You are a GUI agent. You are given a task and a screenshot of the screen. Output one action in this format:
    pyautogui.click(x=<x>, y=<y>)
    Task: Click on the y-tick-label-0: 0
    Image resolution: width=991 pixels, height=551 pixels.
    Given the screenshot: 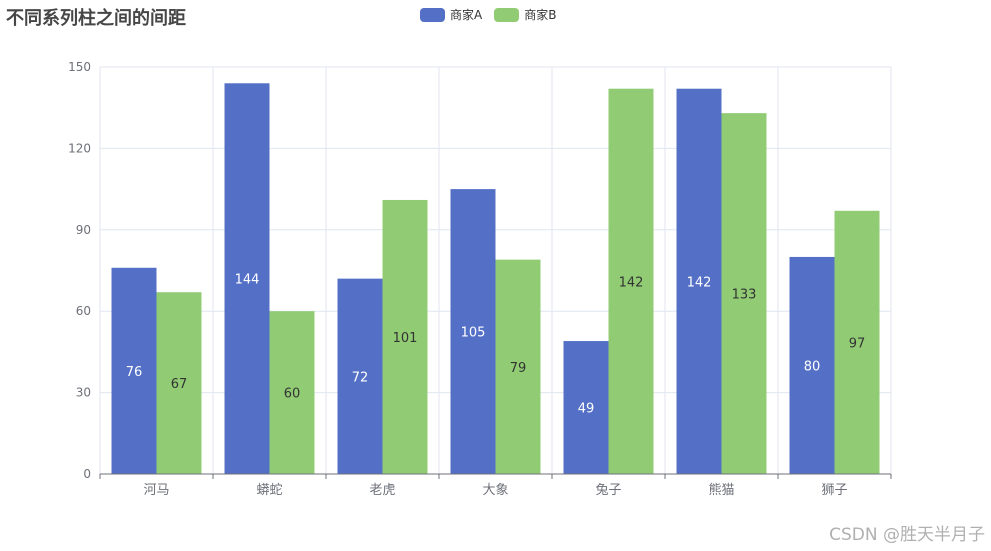 What is the action you would take?
    pyautogui.click(x=87, y=474)
    